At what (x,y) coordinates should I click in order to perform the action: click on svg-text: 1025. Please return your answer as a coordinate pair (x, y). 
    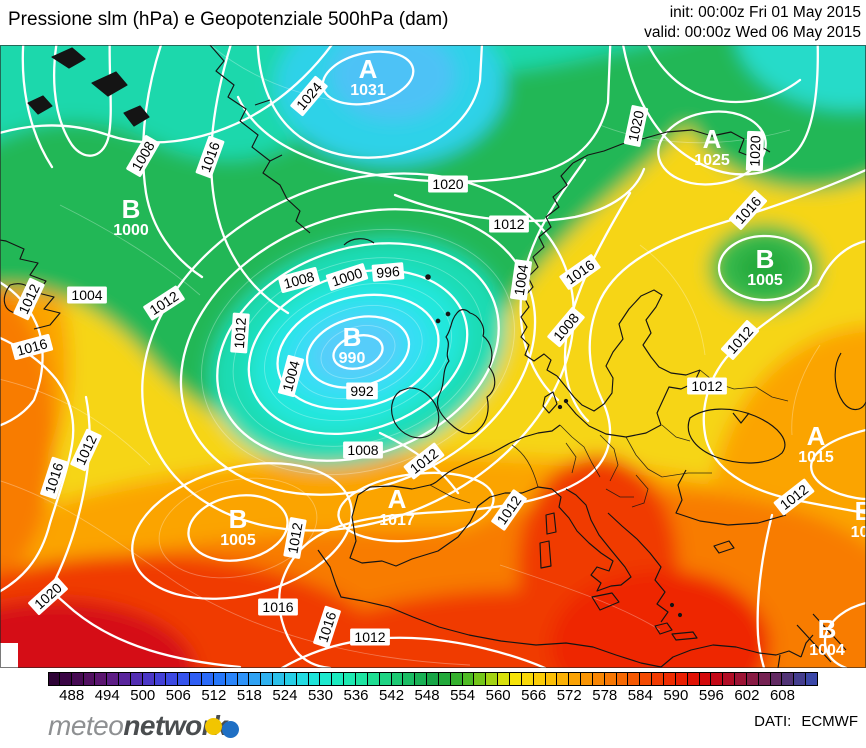
    Looking at the image, I should click on (712, 160).